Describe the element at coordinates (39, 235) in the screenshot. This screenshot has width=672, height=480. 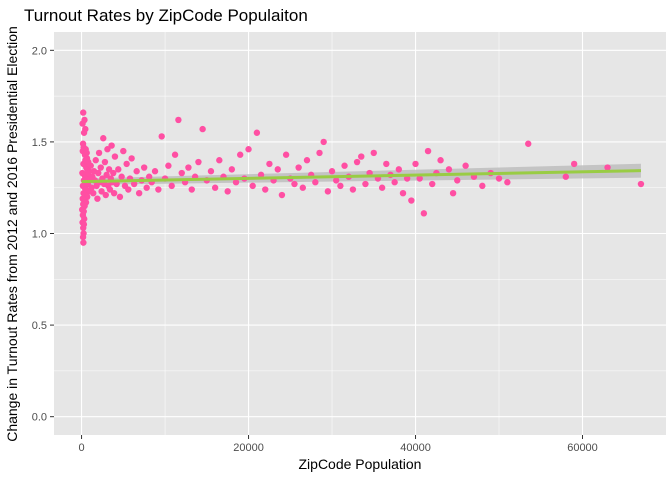
I see `y-tick-label: 1.0` at that location.